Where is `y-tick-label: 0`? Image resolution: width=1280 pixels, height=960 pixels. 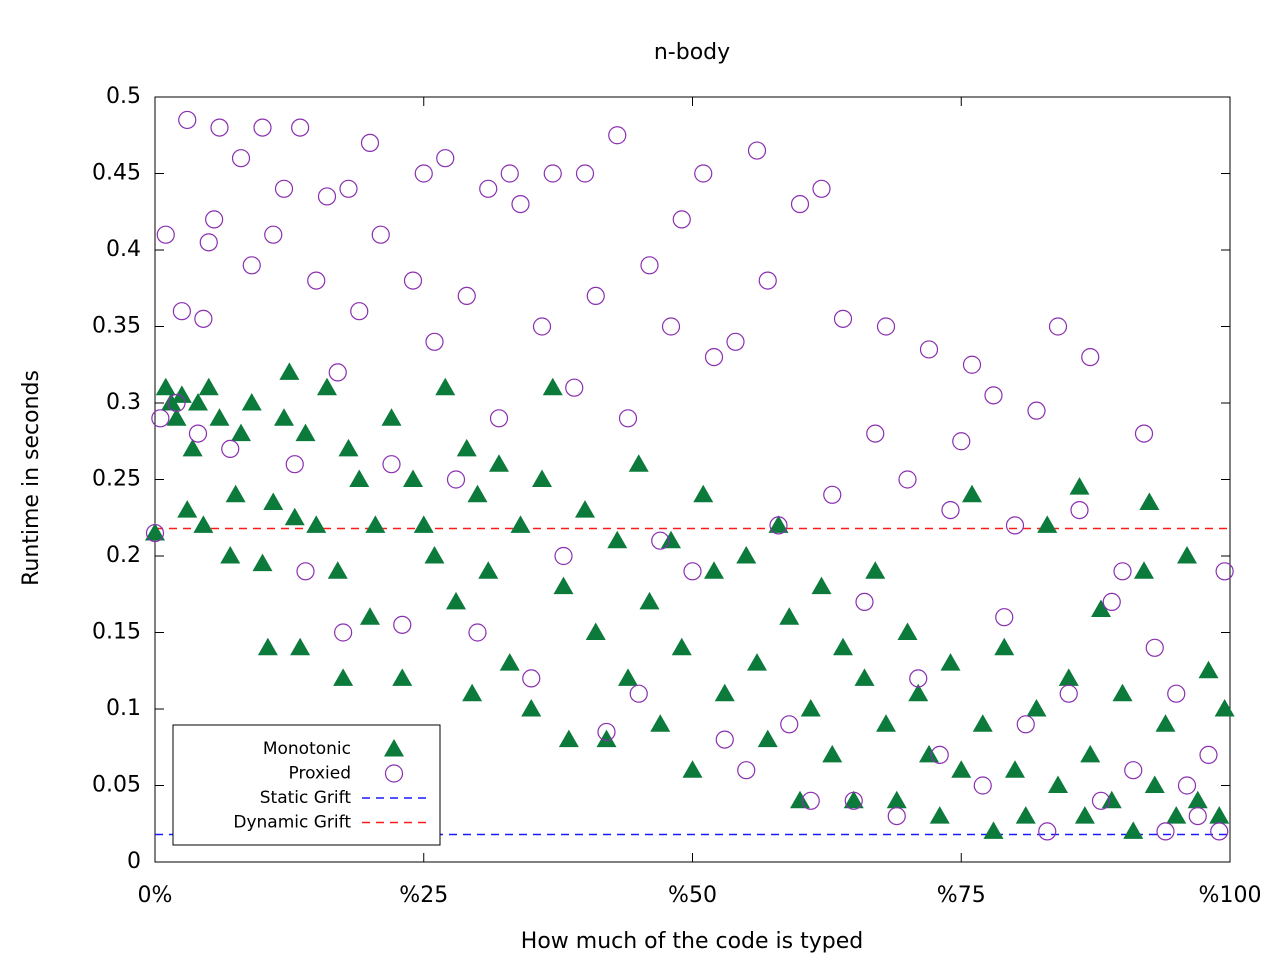
y-tick-label: 0 is located at coordinates (134, 861).